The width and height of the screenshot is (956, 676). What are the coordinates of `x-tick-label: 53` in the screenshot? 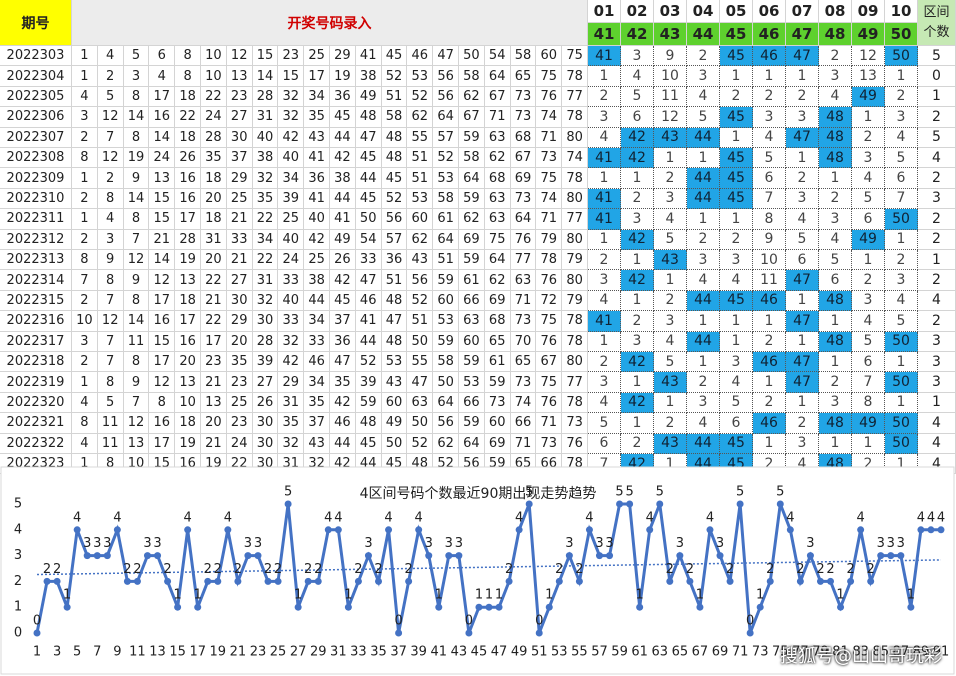 It's located at (559, 652).